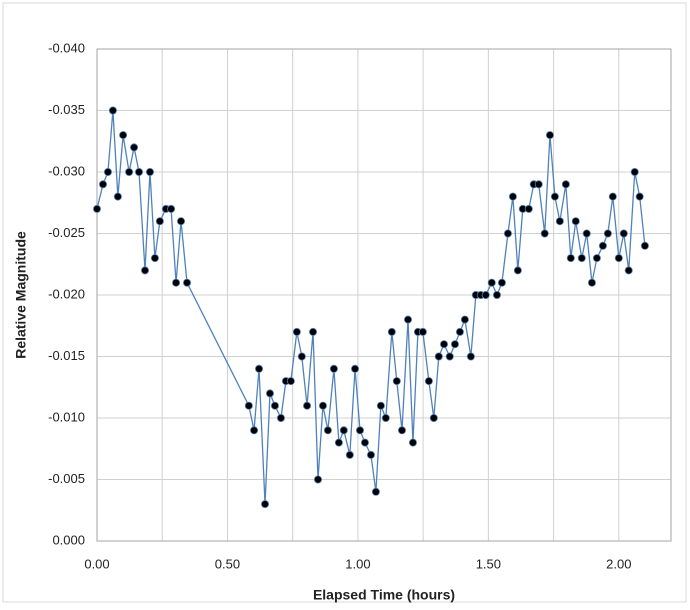 Image resolution: width=690 pixels, height=610 pixels. Describe the element at coordinates (96, 563) in the screenshot. I see `x-tick-label: 0.00` at that location.